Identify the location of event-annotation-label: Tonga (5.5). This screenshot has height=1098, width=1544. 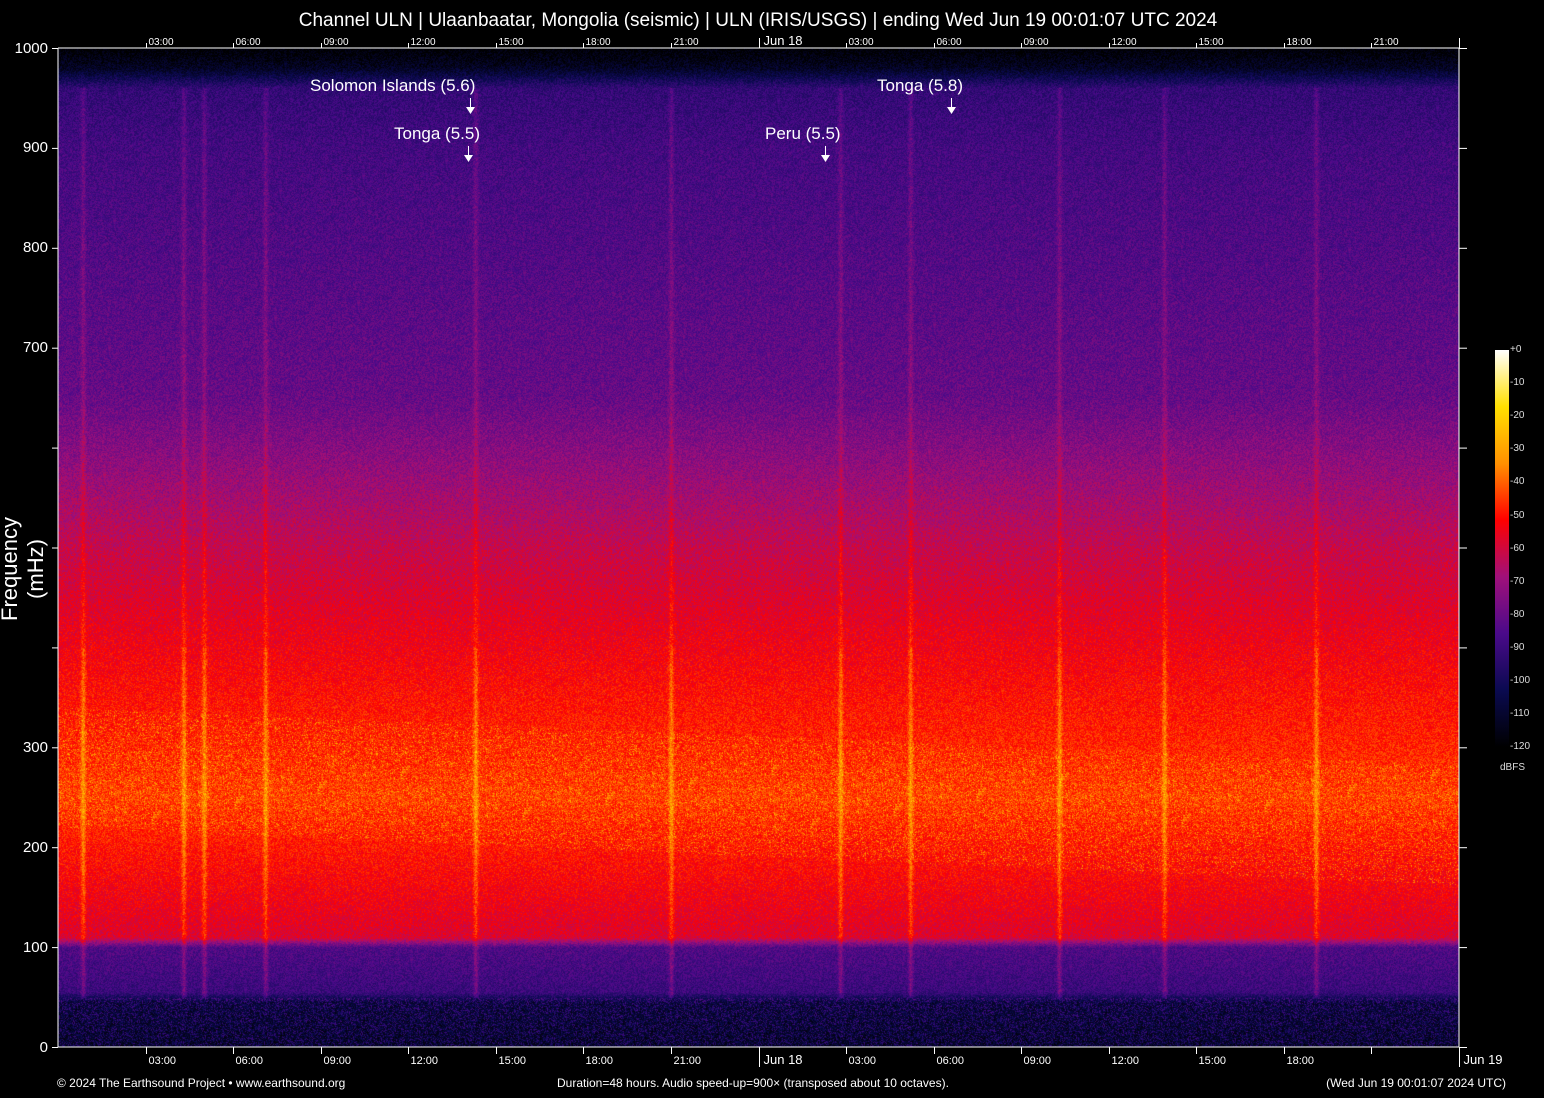
(437, 133).